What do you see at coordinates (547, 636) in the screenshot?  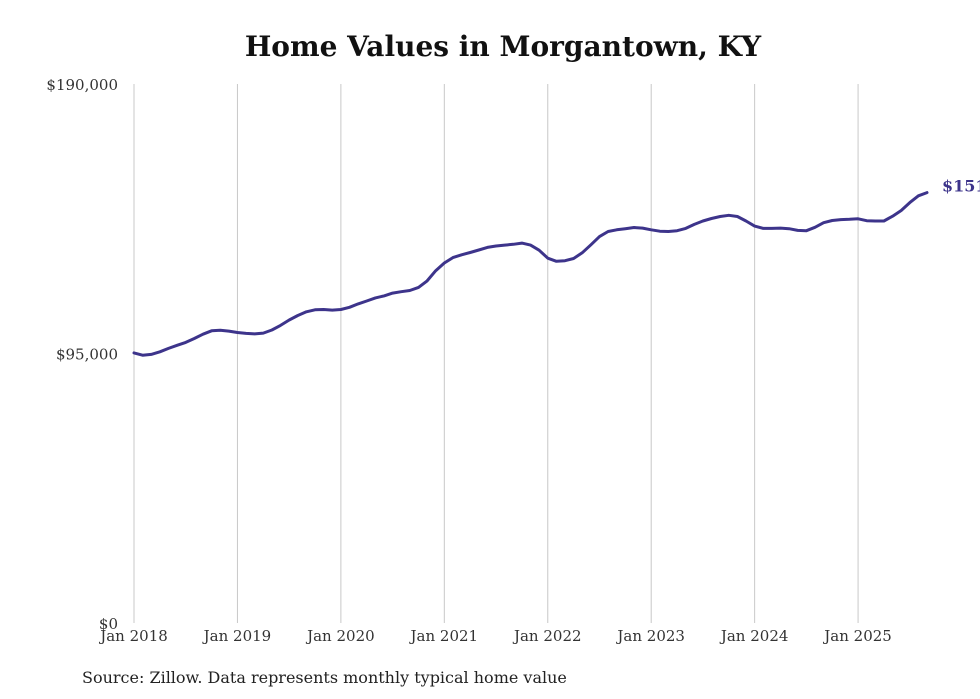 I see `x-tick-label: Jan 2022` at bounding box center [547, 636].